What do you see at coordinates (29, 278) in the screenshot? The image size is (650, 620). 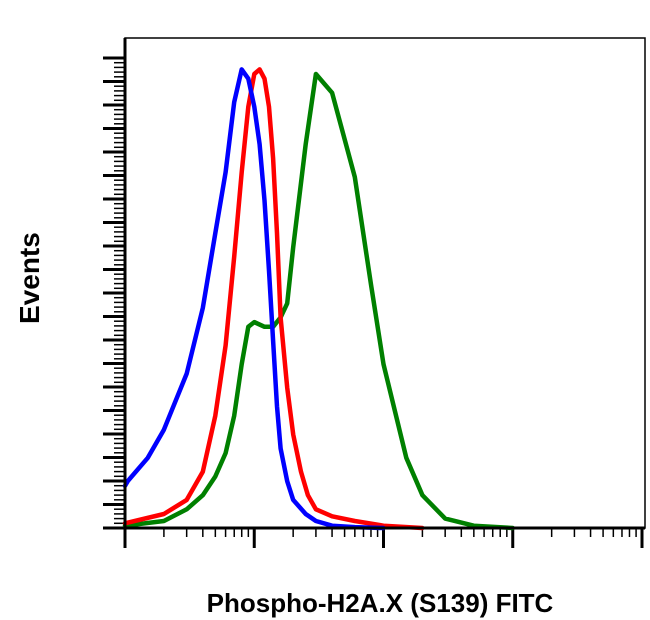 I see `y-axis-label: Events` at bounding box center [29, 278].